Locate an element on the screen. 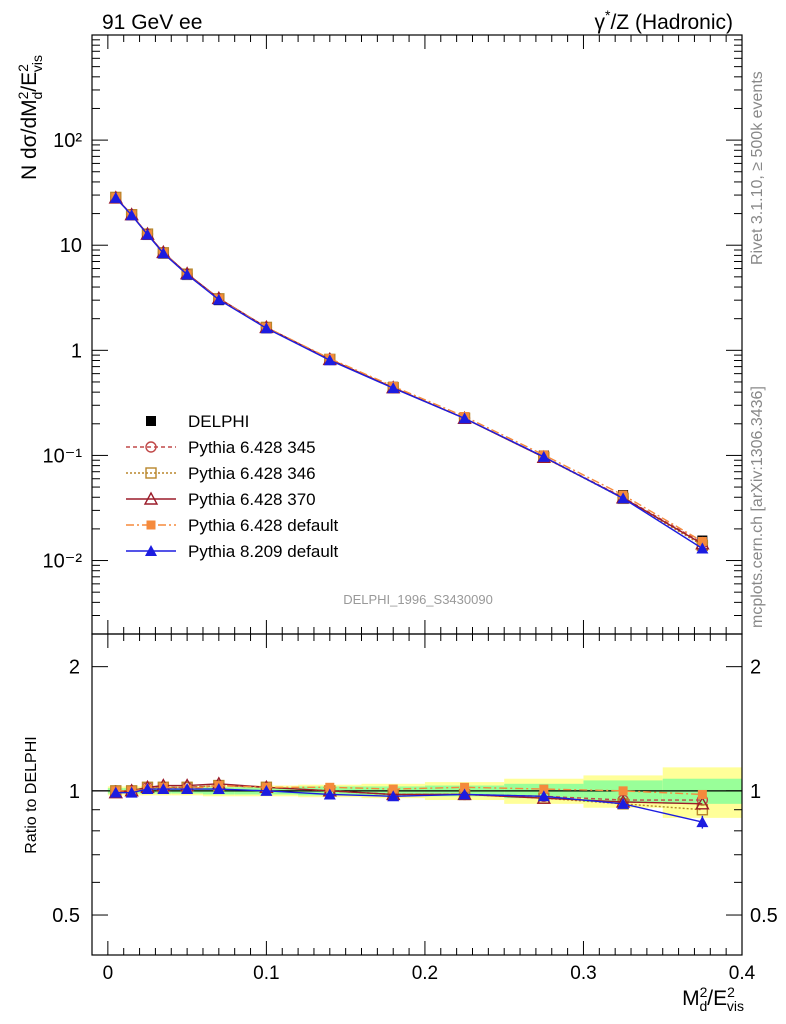 The width and height of the screenshot is (786, 1024). y-tick-label: 1 is located at coordinates (76, 351).